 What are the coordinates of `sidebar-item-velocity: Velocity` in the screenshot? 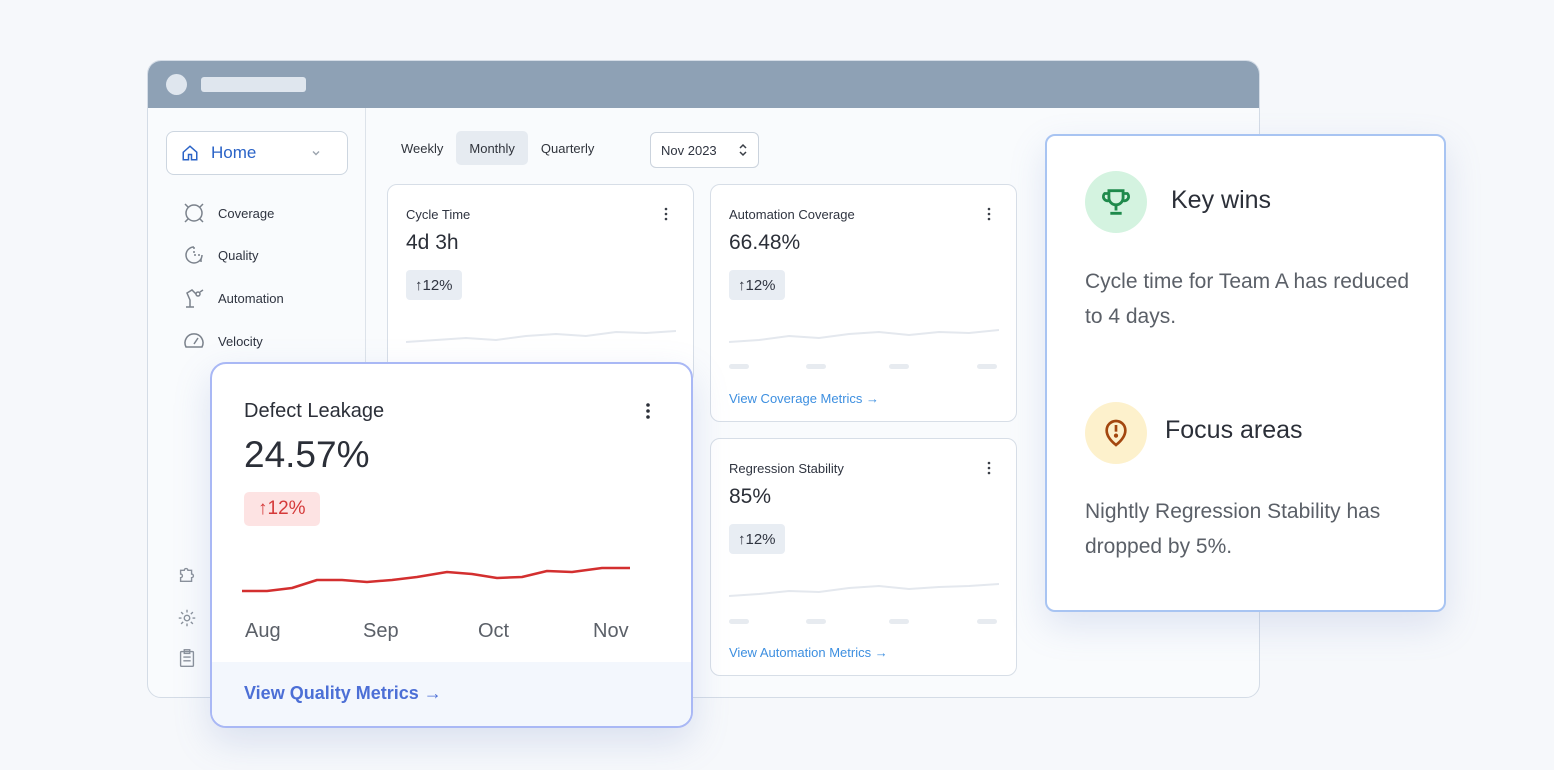 It's located at (222, 341).